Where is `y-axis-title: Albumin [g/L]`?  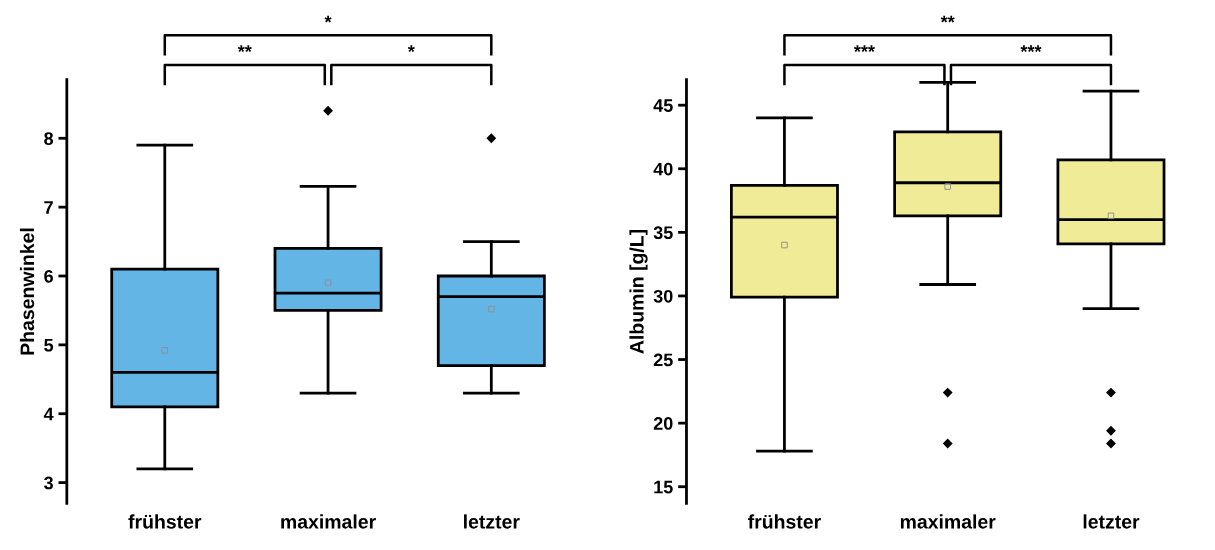 y-axis-title: Albumin [g/L] is located at coordinates (638, 291).